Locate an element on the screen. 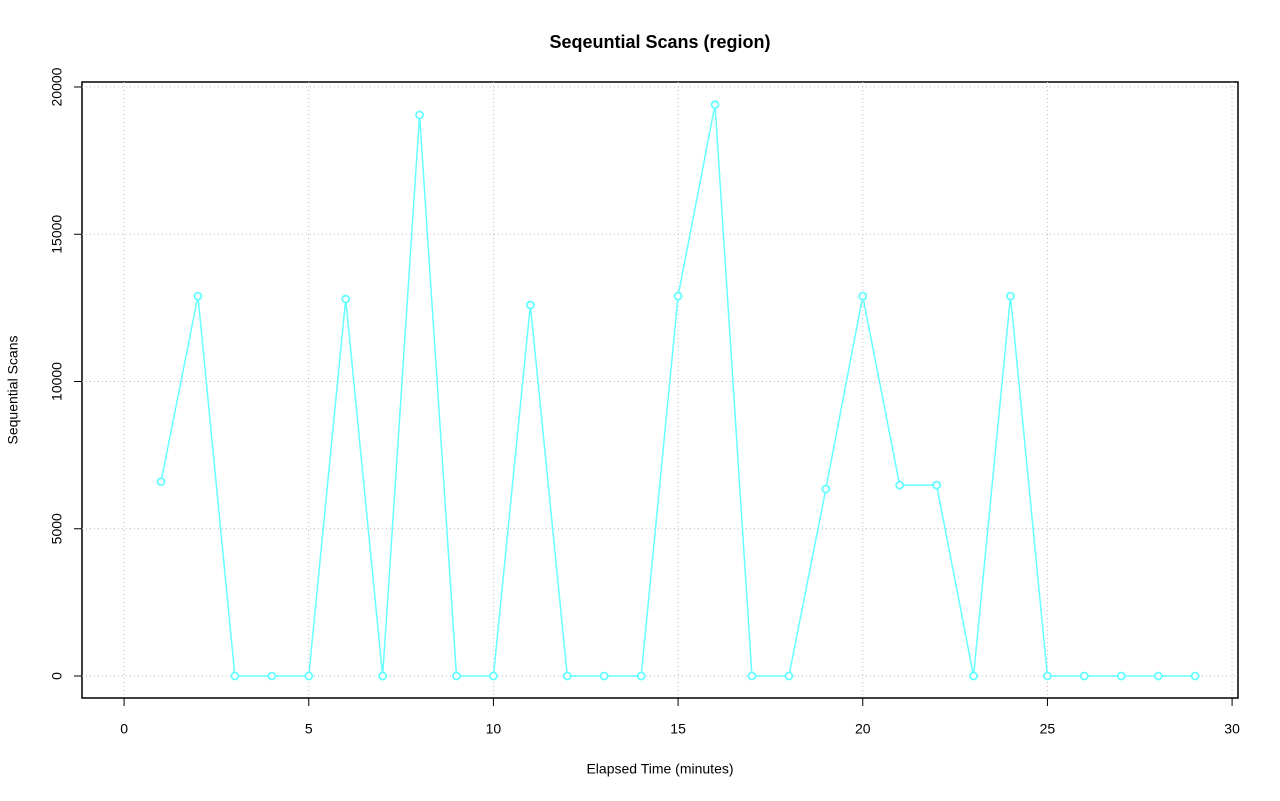 This screenshot has width=1280, height=801. y-tick-label: 10000 is located at coordinates (57, 381).